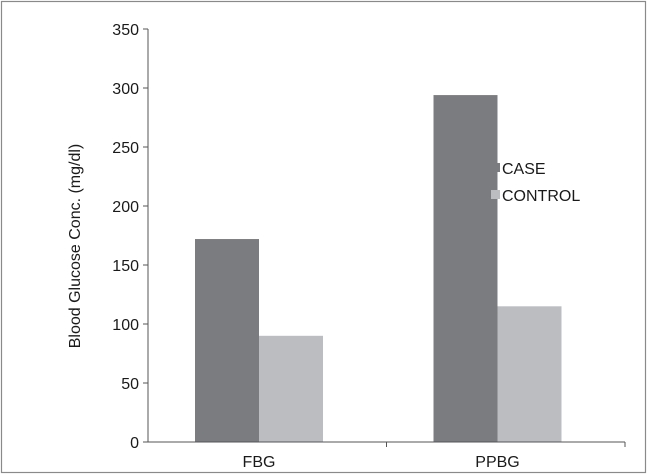 The image size is (647, 474). Describe the element at coordinates (291, 388) in the screenshot. I see `bar-control-fbg` at that location.